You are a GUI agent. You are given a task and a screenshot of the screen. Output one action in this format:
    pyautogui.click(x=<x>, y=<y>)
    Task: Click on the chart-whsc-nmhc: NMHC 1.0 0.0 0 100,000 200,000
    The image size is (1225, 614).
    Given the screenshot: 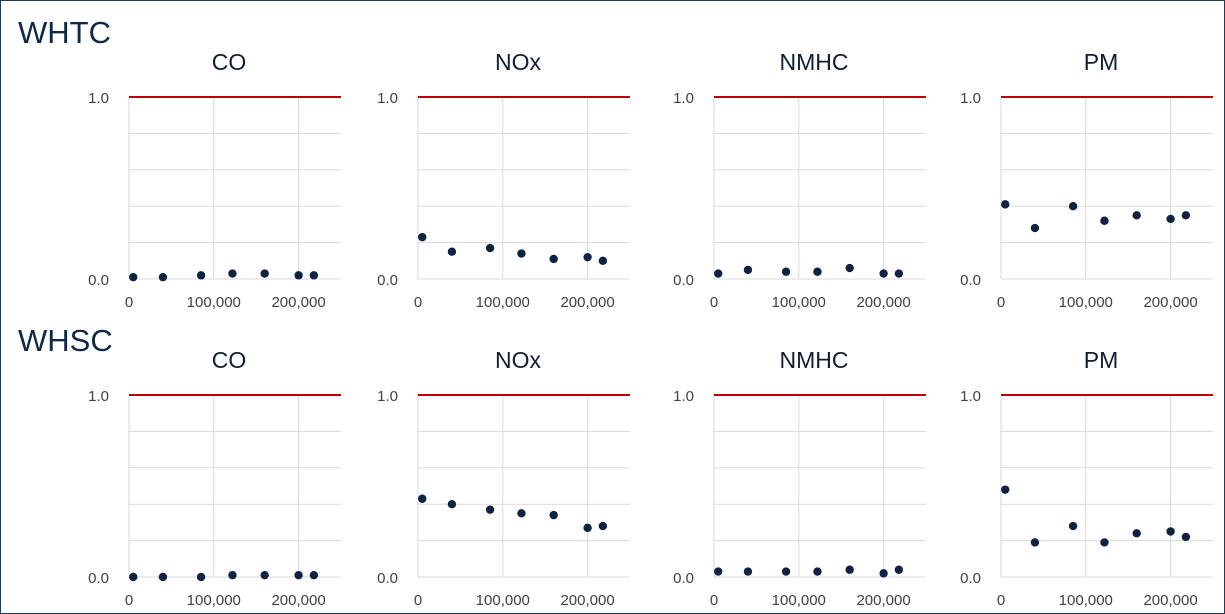 What is the action you would take?
    pyautogui.click(x=799, y=478)
    